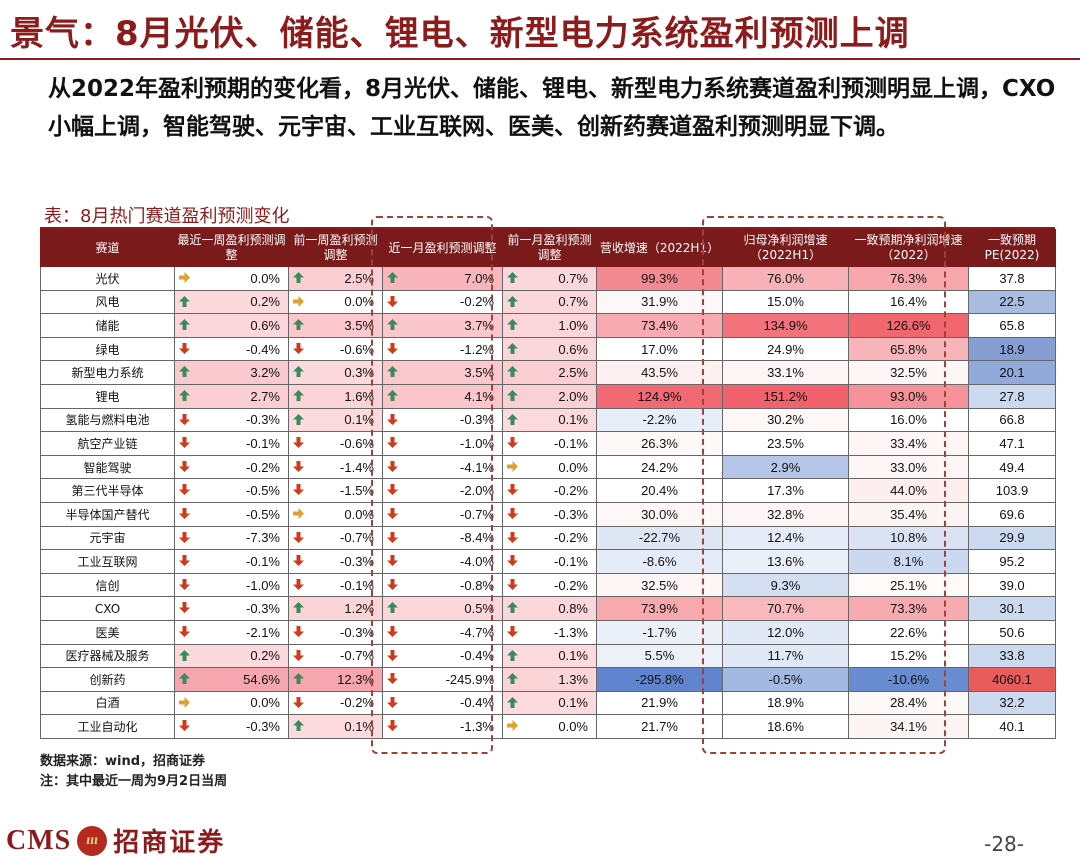  What do you see at coordinates (479, 325) in the screenshot?
I see `change-value: 3.7%` at bounding box center [479, 325].